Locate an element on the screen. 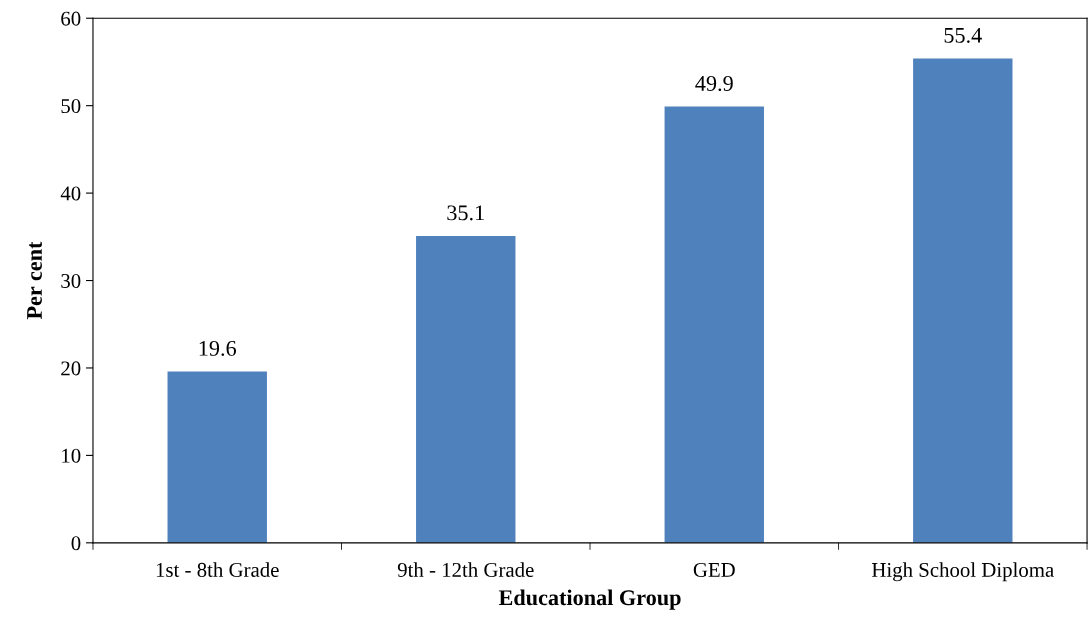 The width and height of the screenshot is (1090, 629). x-tick-label: High School Diploma is located at coordinates (962, 572).